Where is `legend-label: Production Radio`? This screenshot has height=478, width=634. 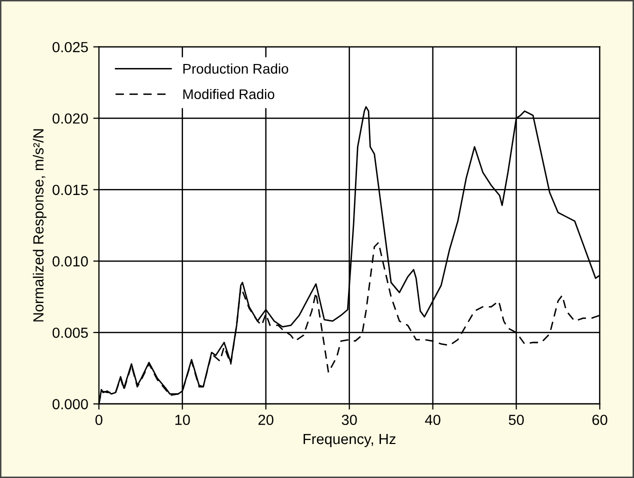 legend-label: Production Radio is located at coordinates (235, 69).